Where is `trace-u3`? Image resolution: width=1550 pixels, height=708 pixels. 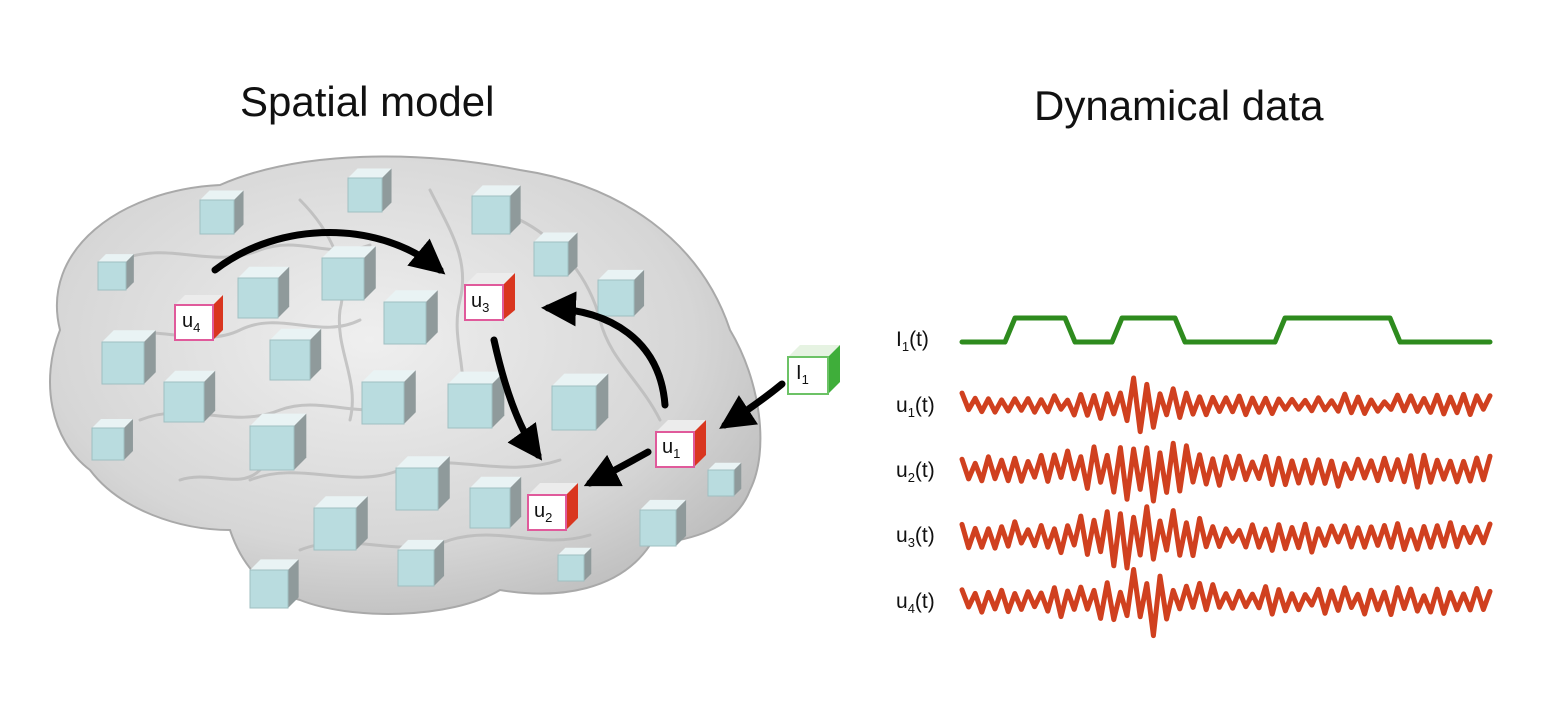
trace-u3 is located at coordinates (1226, 537).